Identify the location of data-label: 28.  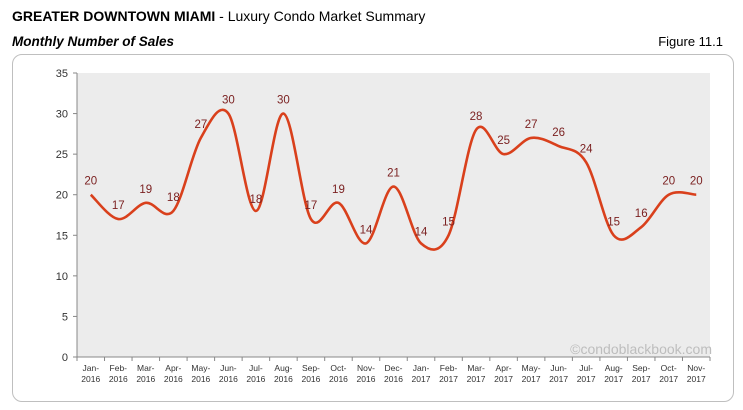
(476, 117).